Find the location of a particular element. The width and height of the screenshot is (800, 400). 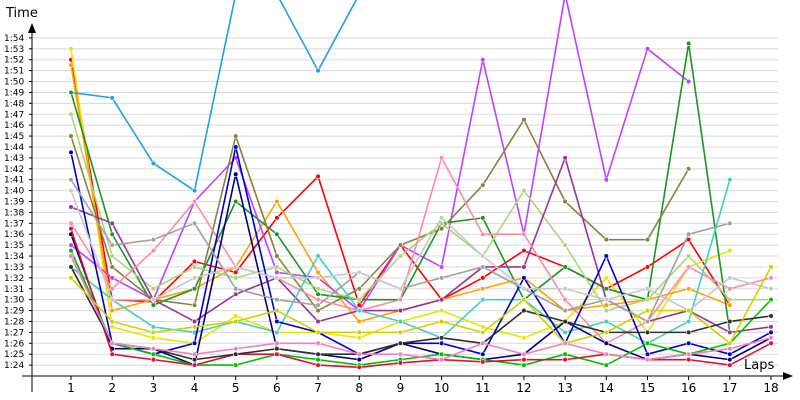

y-axis-arrow is located at coordinates (32, 28).